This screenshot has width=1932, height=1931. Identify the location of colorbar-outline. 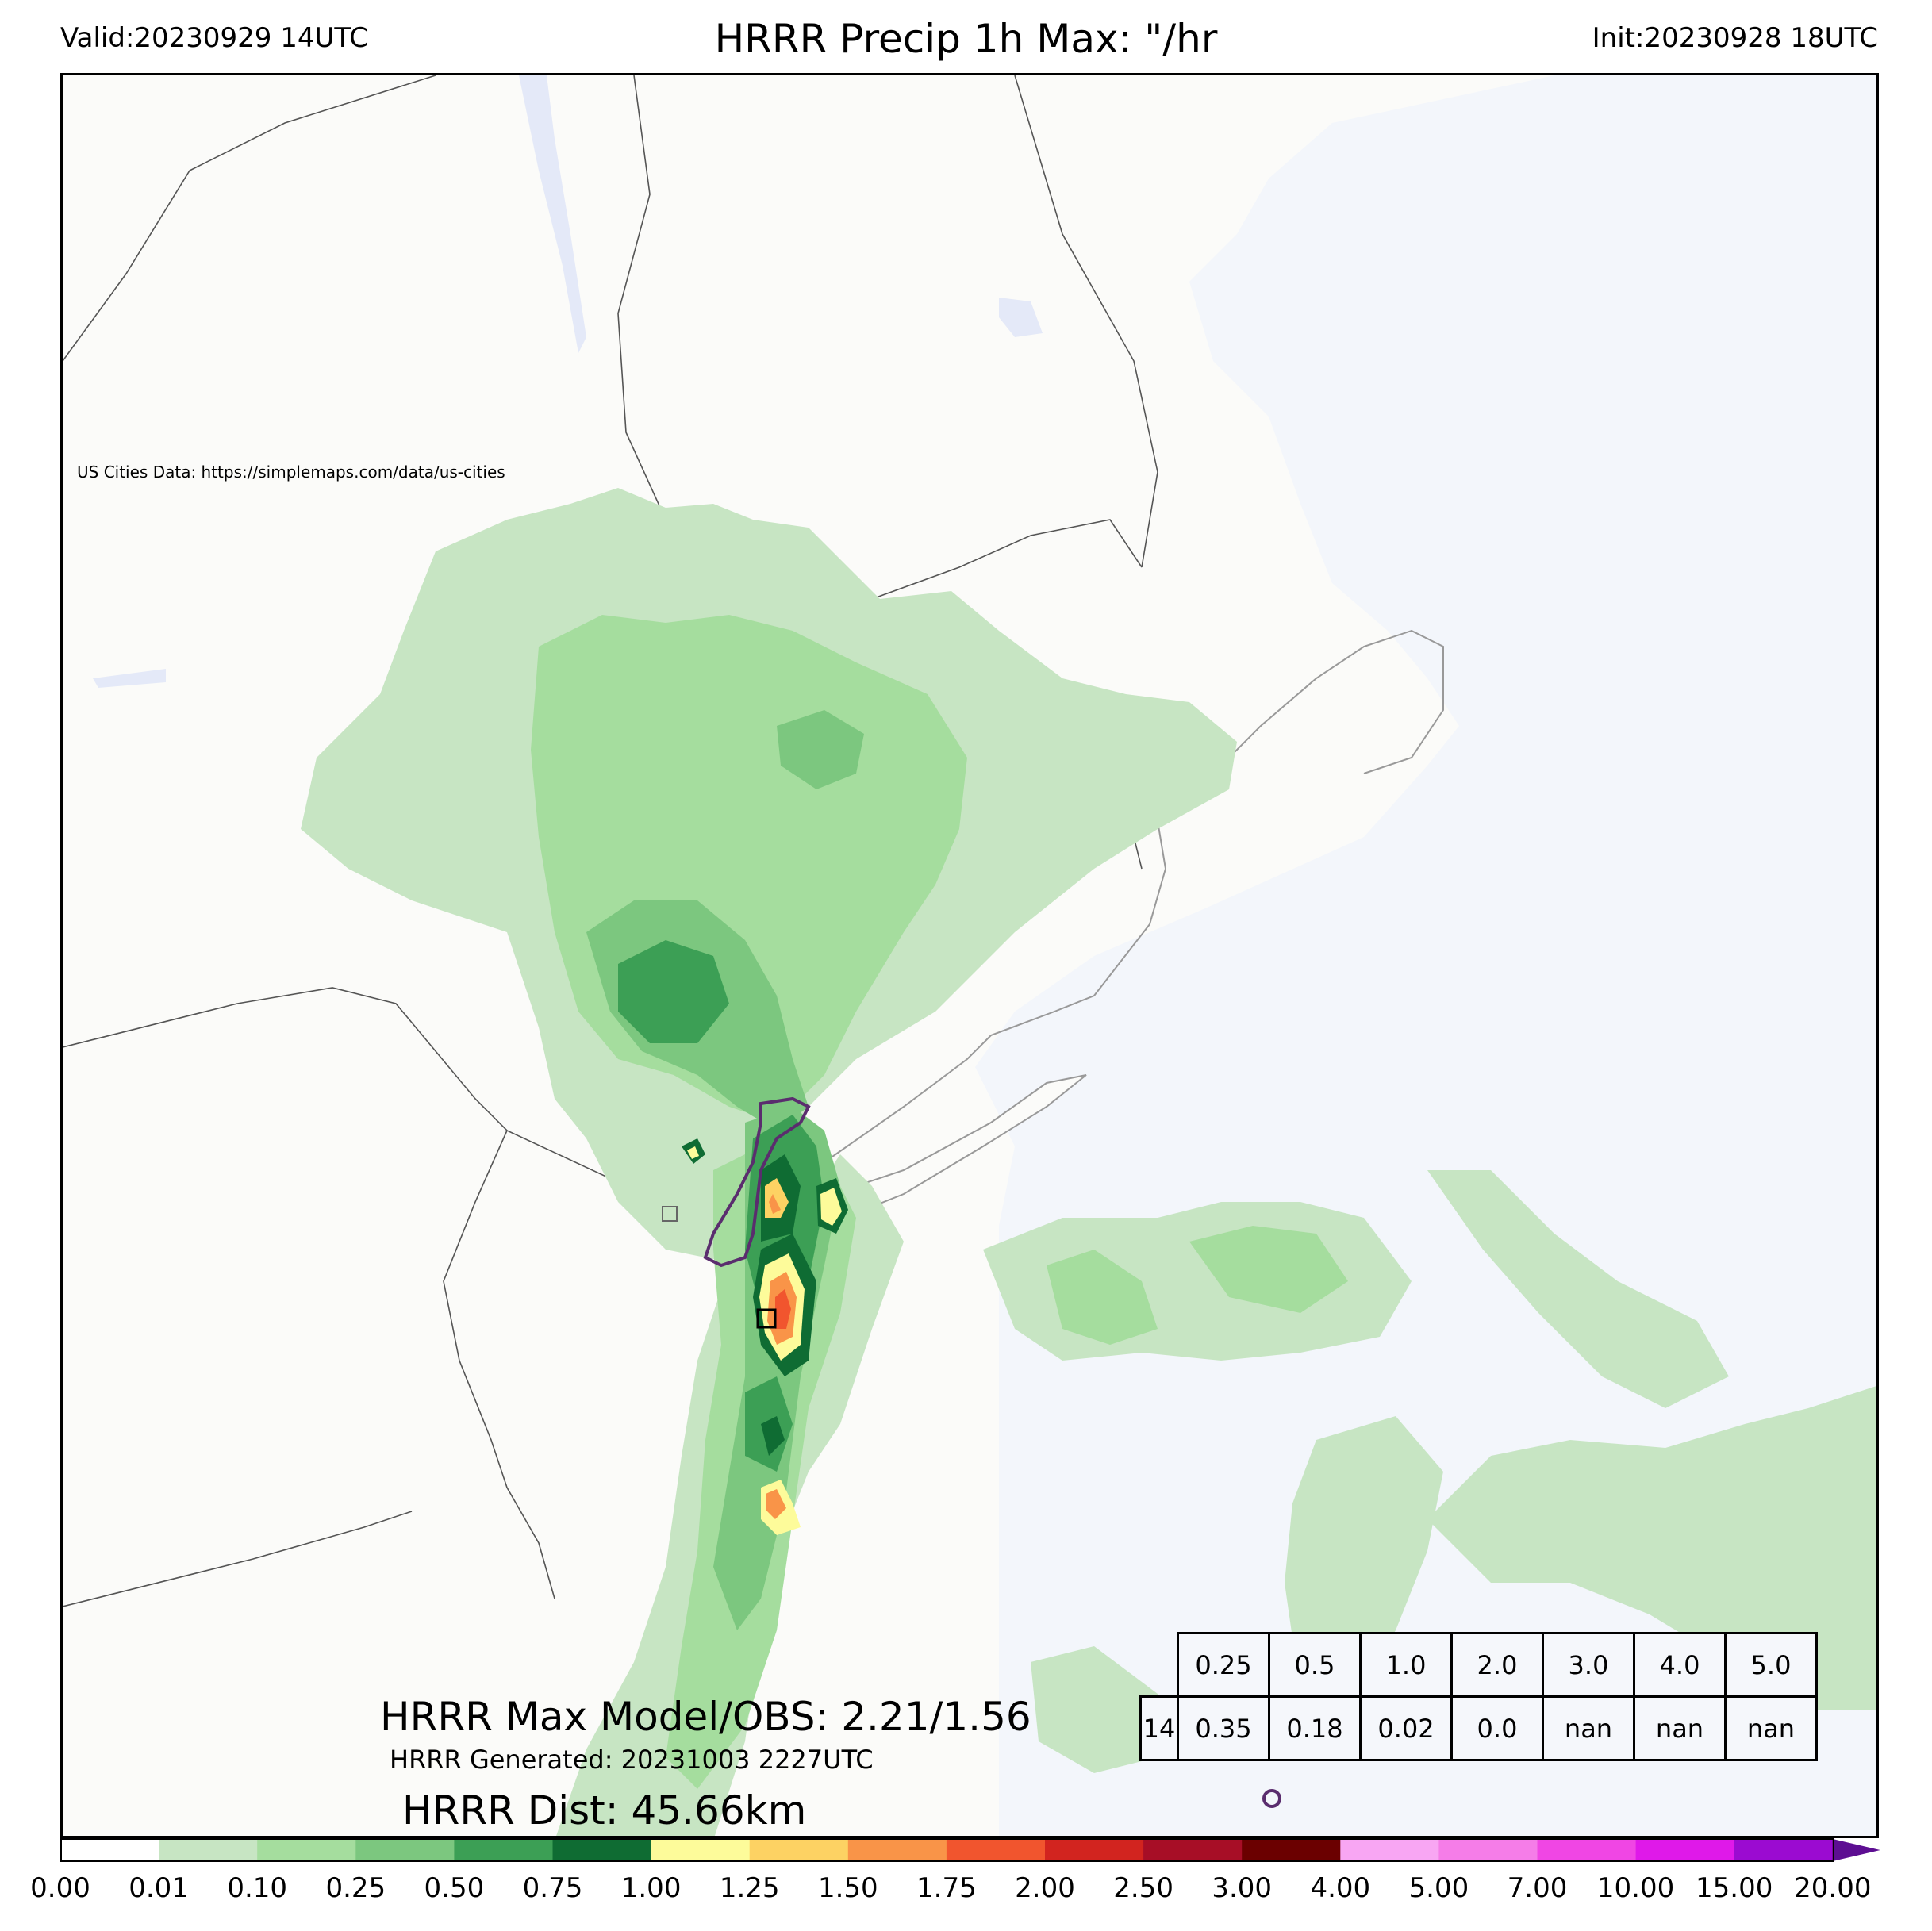
(947, 1850).